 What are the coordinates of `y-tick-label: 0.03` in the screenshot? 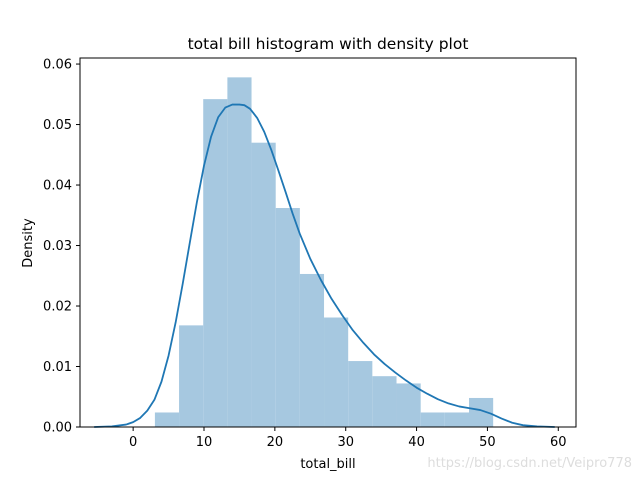 It's located at (57, 246).